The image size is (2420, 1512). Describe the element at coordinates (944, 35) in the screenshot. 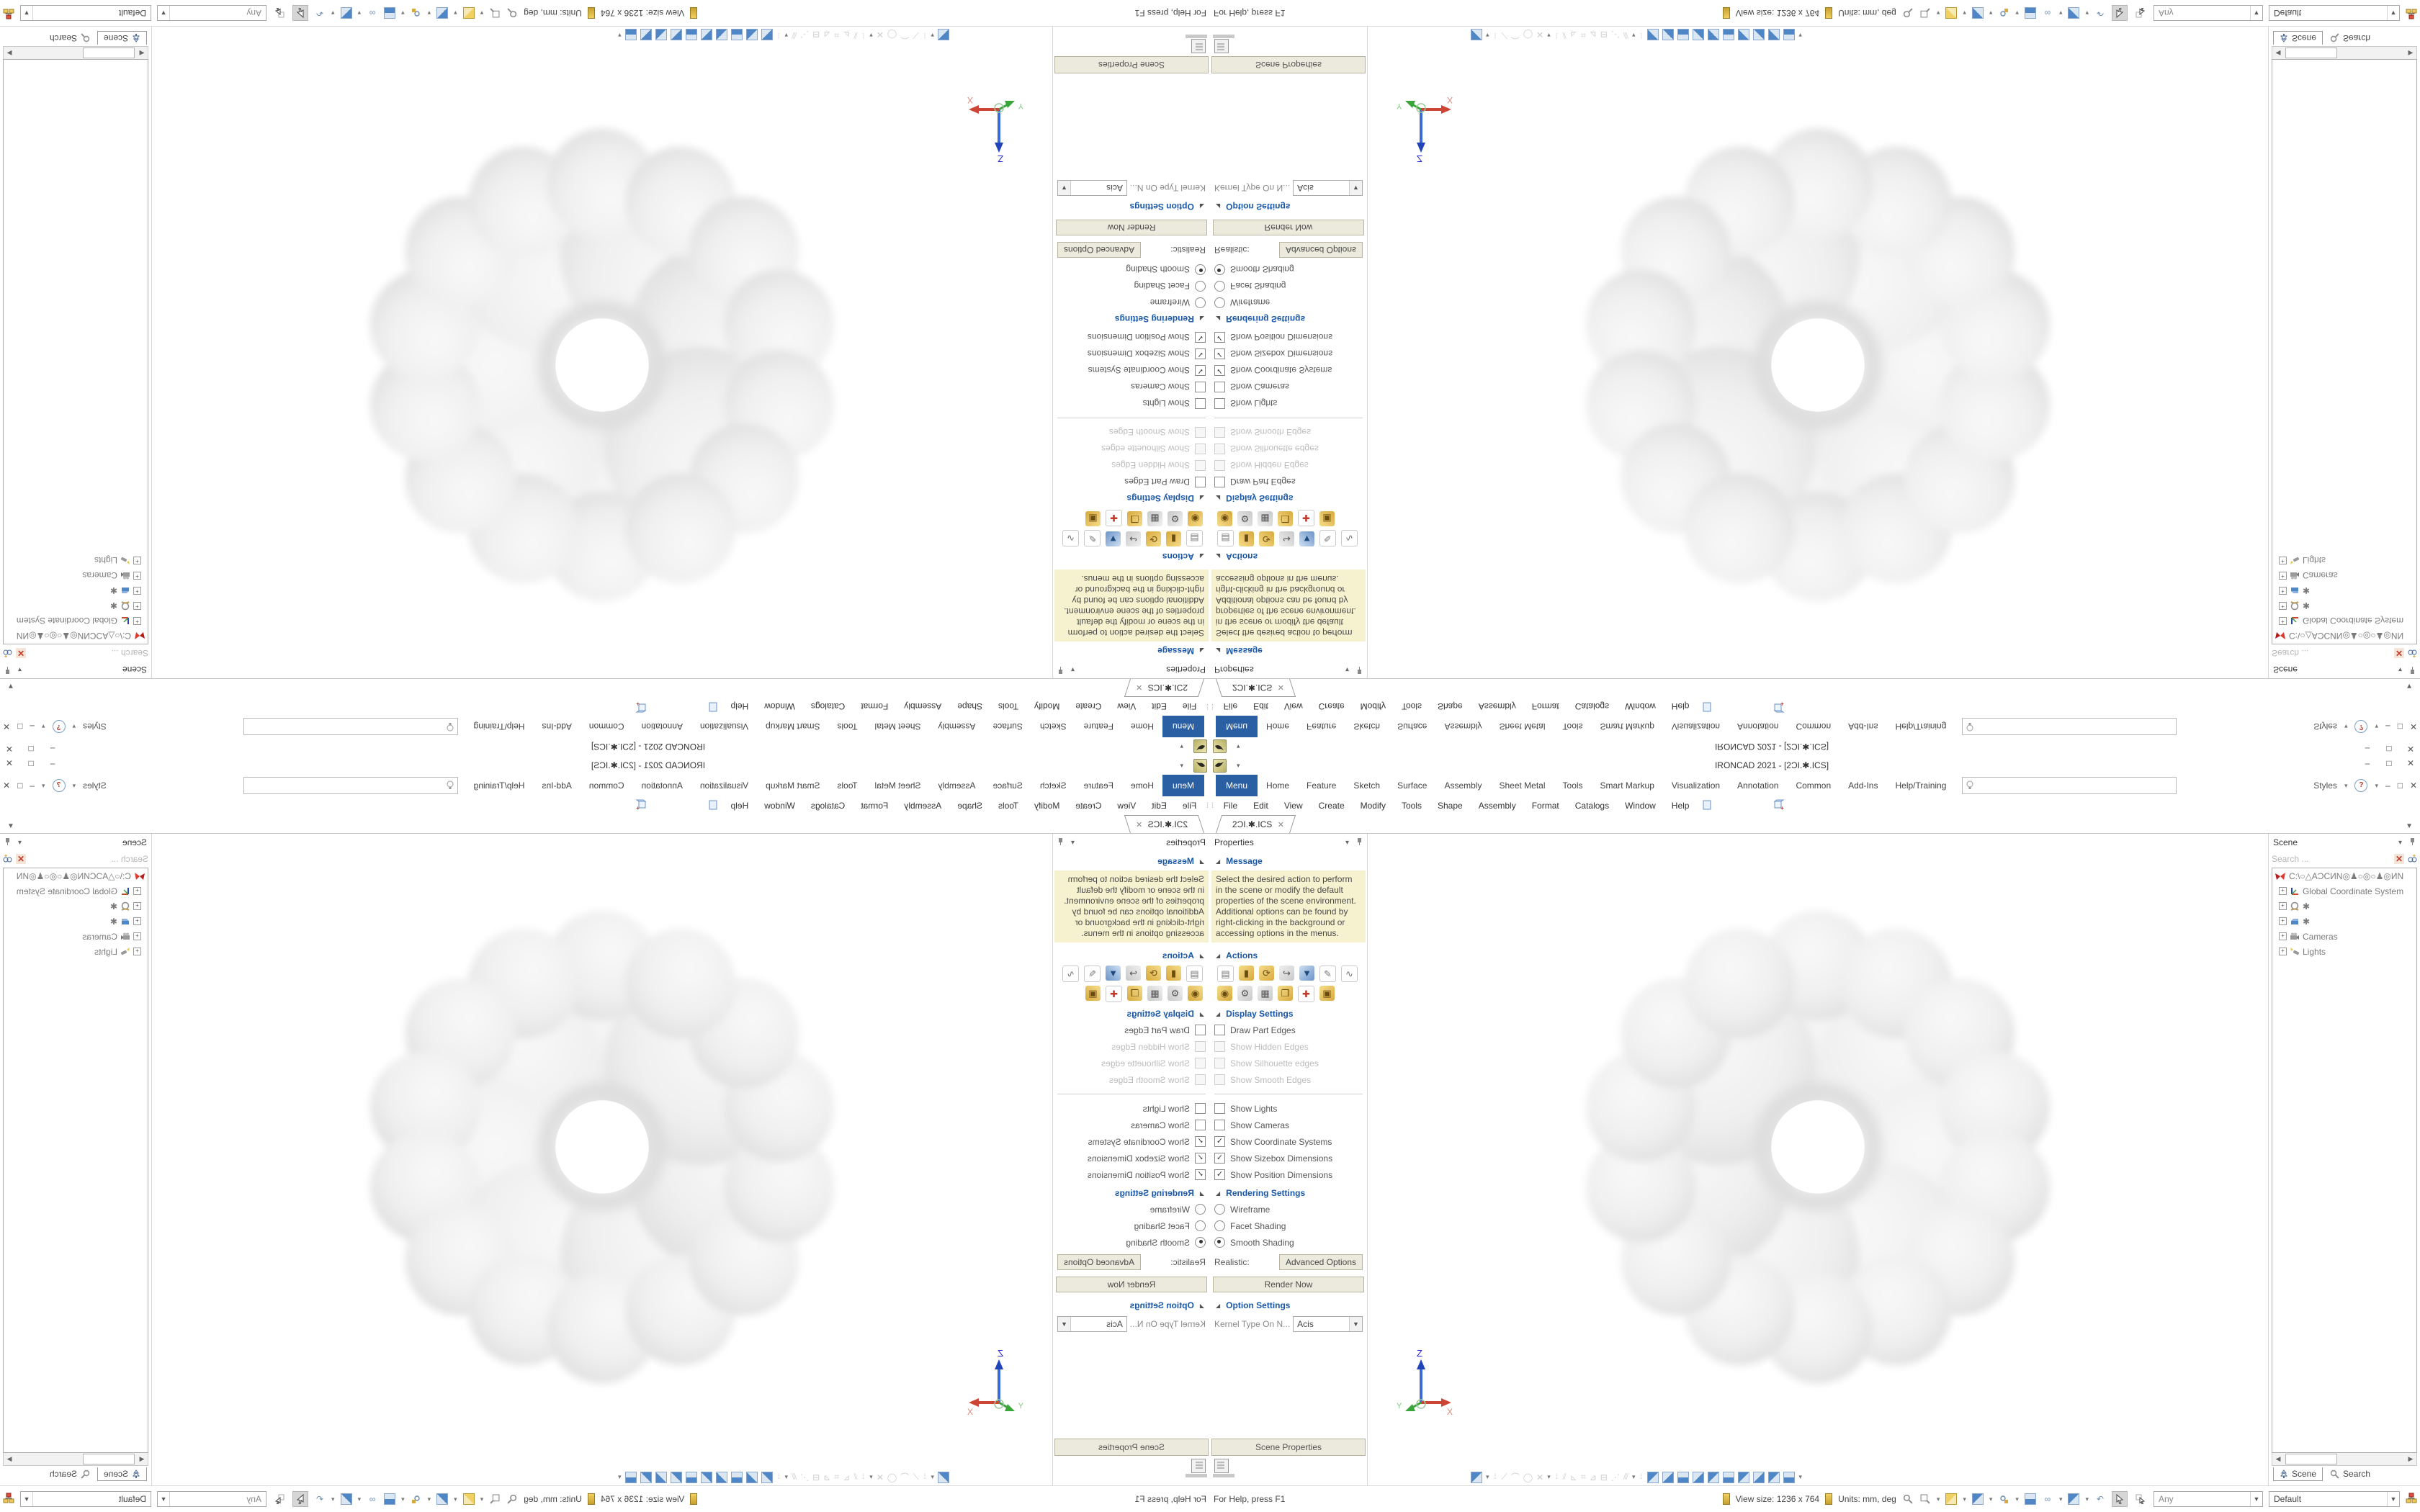

I see `camera-view-button` at that location.